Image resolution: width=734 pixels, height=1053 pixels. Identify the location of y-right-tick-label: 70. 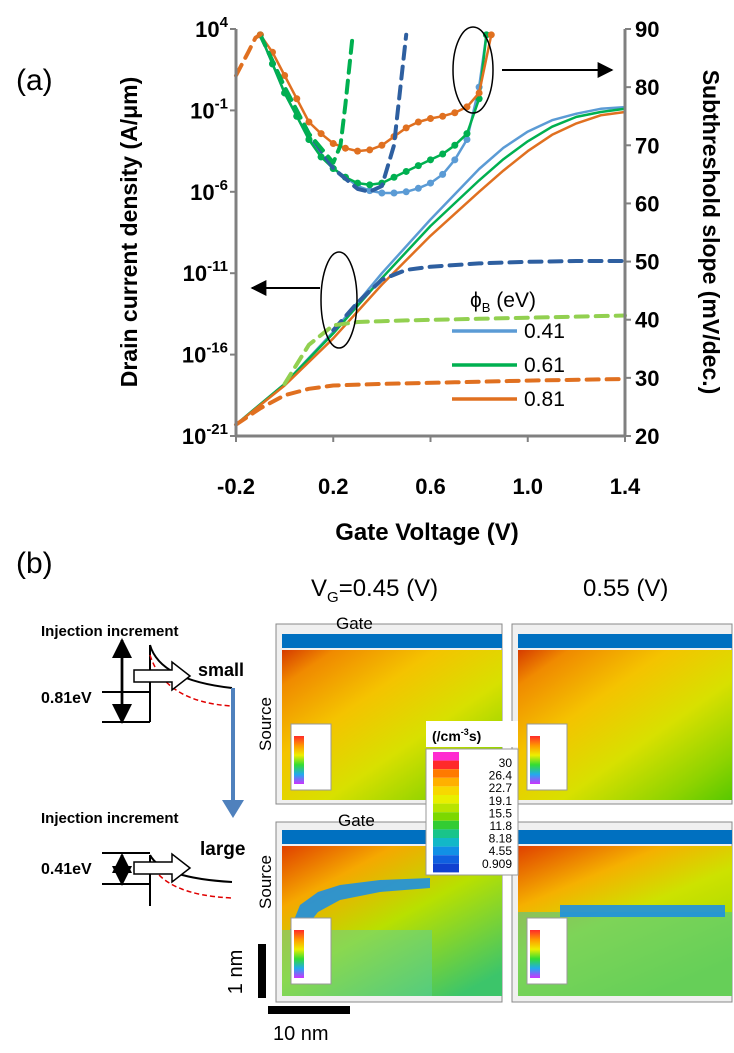
(647, 145).